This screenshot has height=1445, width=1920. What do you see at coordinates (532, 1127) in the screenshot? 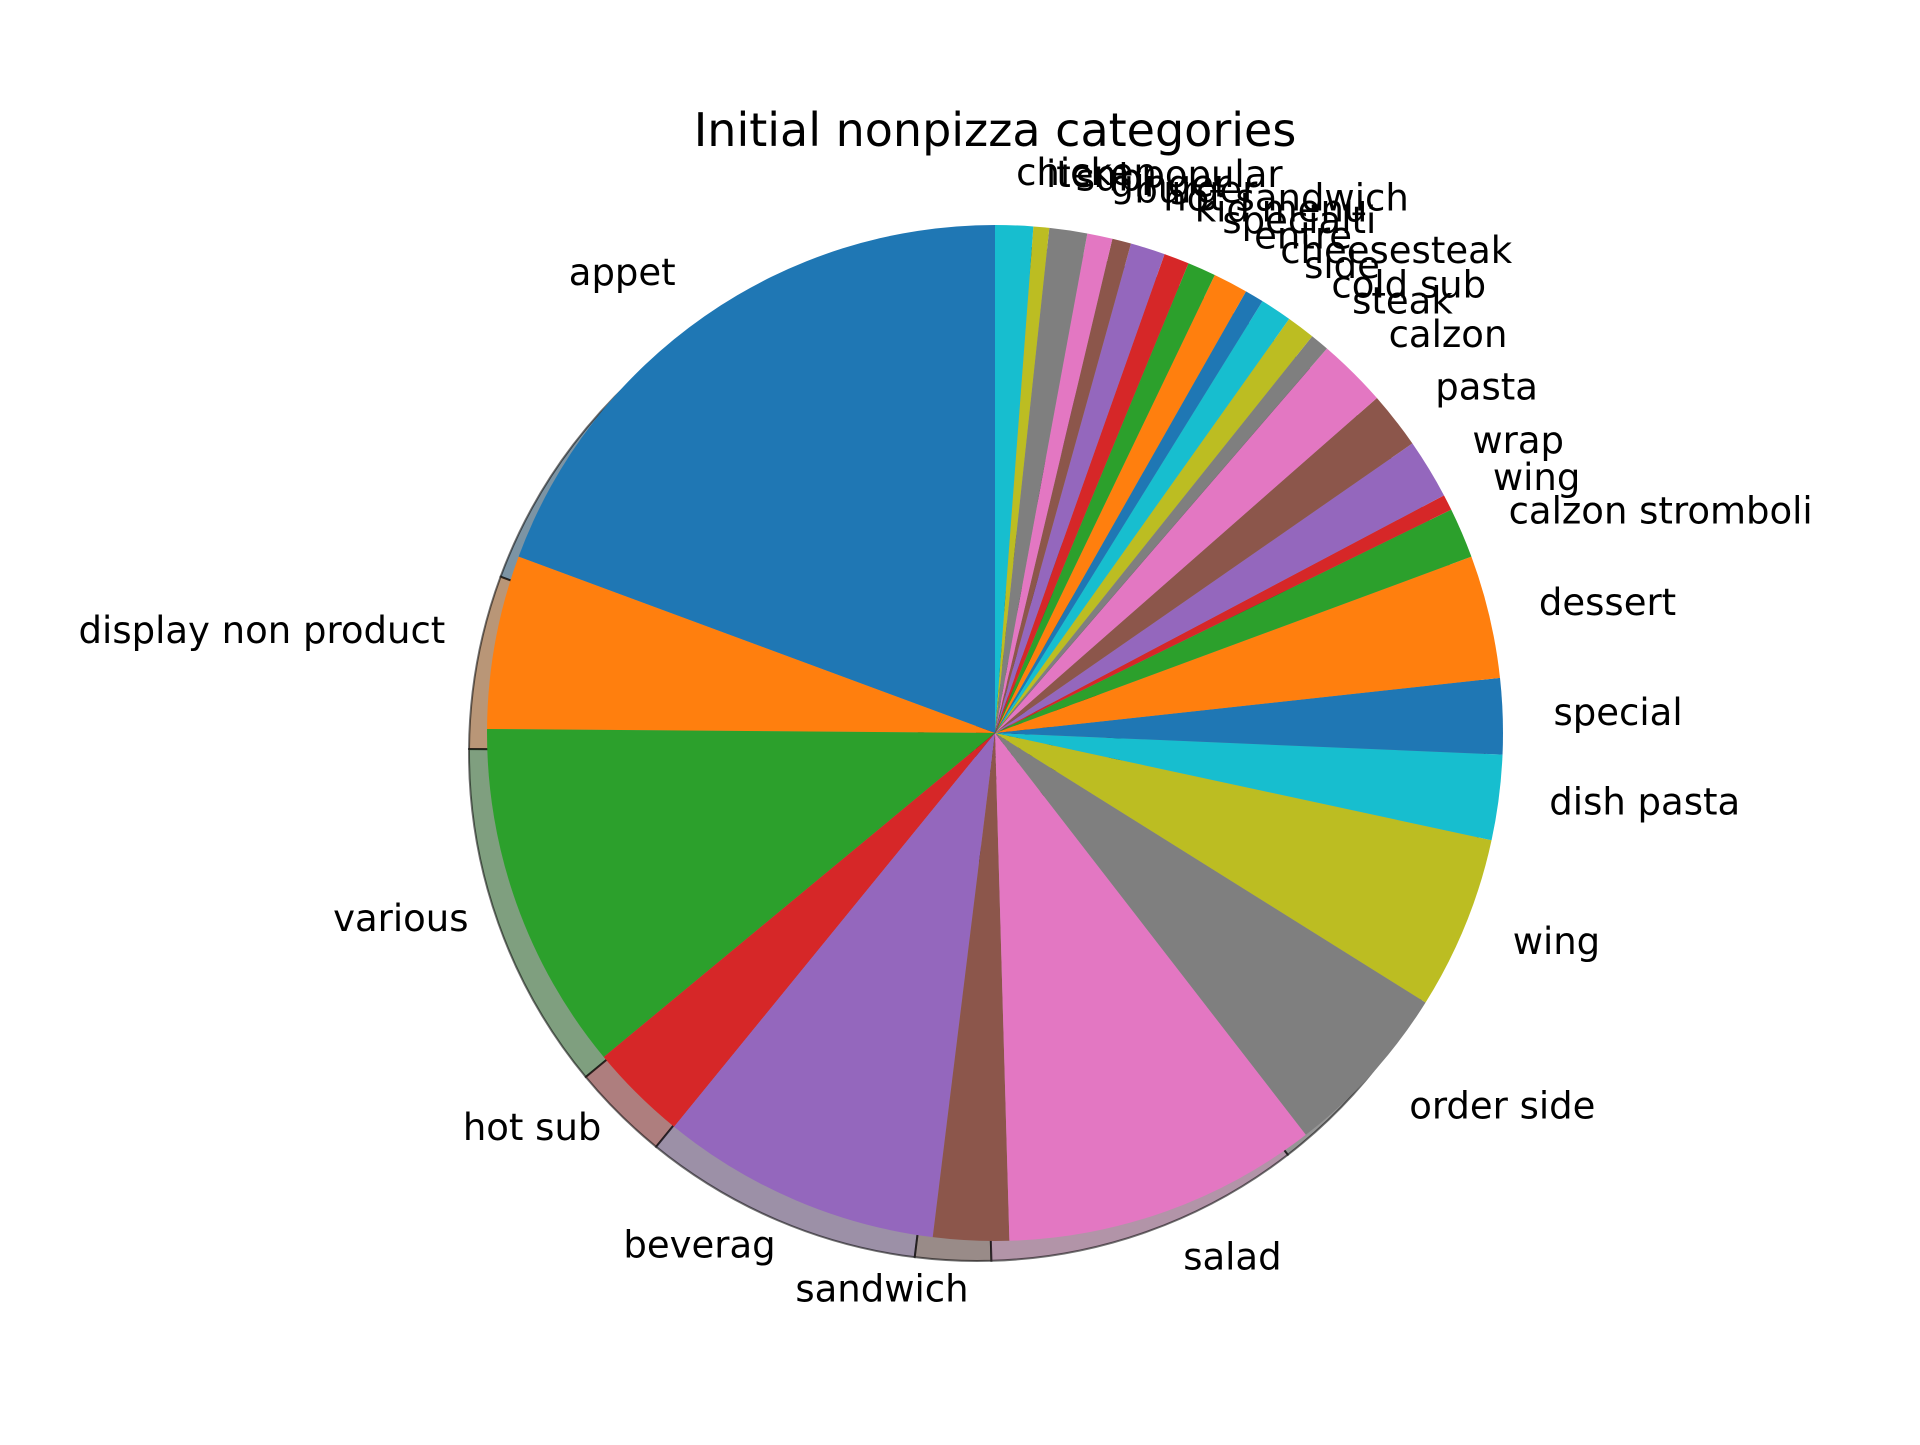
I see `pie-slice-label: hot sub` at bounding box center [532, 1127].